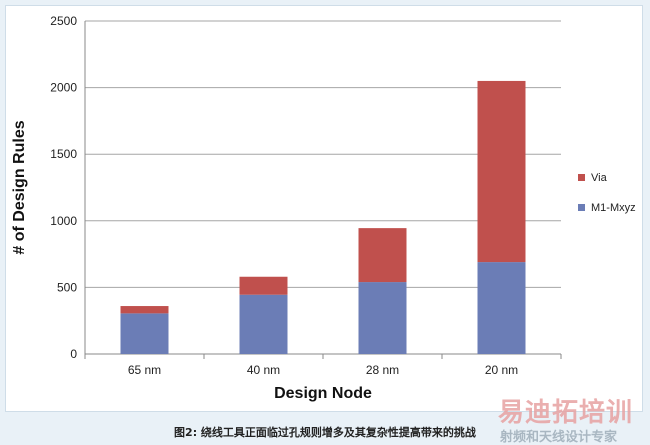  I want to click on y-tick-label: 1000, so click(63, 221).